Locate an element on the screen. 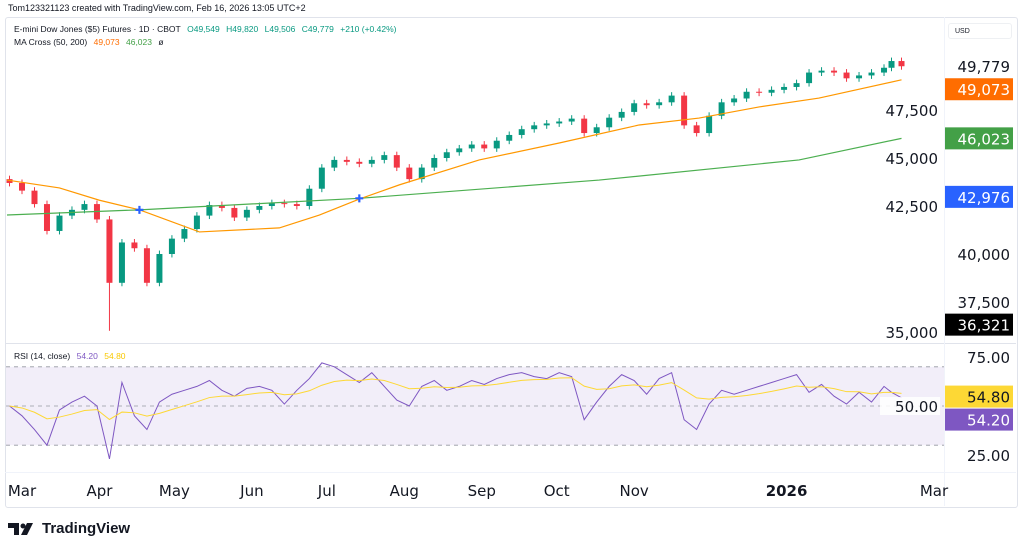 The height and width of the screenshot is (551, 1024). rsi-band is located at coordinates (475, 406).